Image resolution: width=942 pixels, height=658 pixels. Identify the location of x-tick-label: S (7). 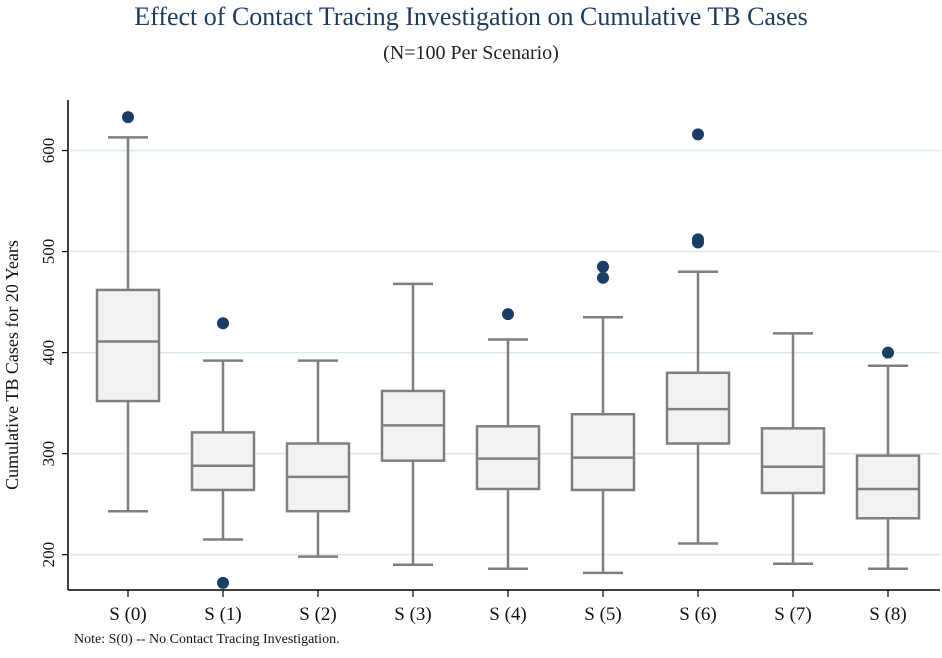
(792, 614).